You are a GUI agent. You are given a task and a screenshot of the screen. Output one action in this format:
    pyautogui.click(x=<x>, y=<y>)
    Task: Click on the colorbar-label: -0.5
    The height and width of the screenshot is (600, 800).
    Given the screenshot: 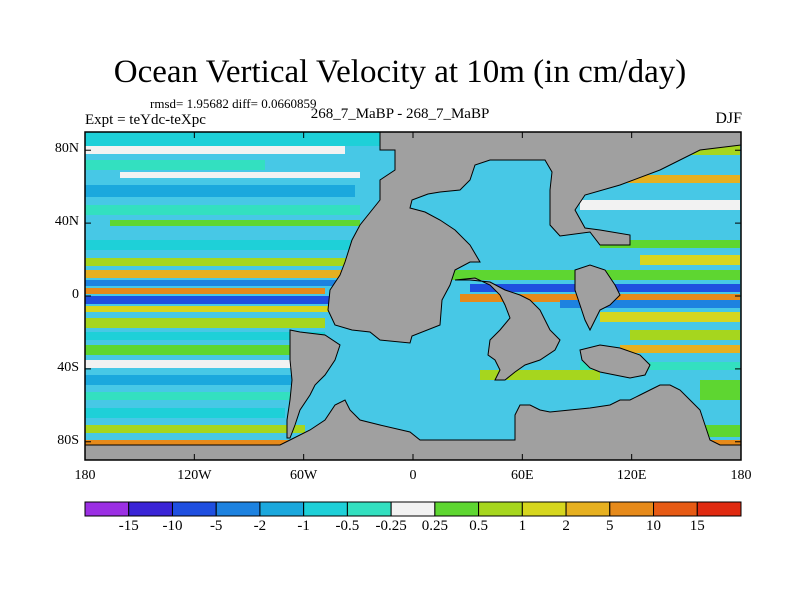 What is the action you would take?
    pyautogui.click(x=347, y=526)
    